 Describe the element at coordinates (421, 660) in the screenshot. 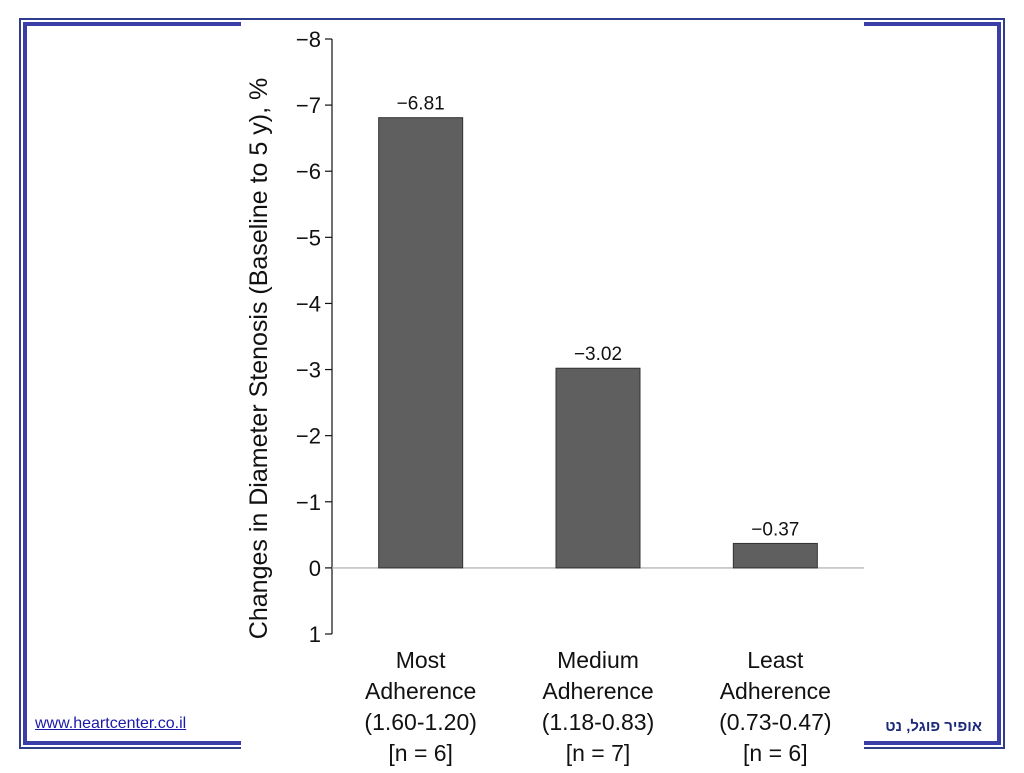

I see `x-category-label: Most` at that location.